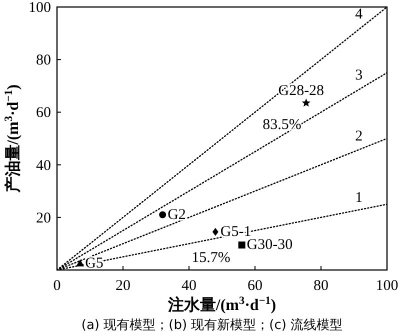  What do you see at coordinates (236, 232) in the screenshot?
I see `series-label: G5-1` at bounding box center [236, 232].